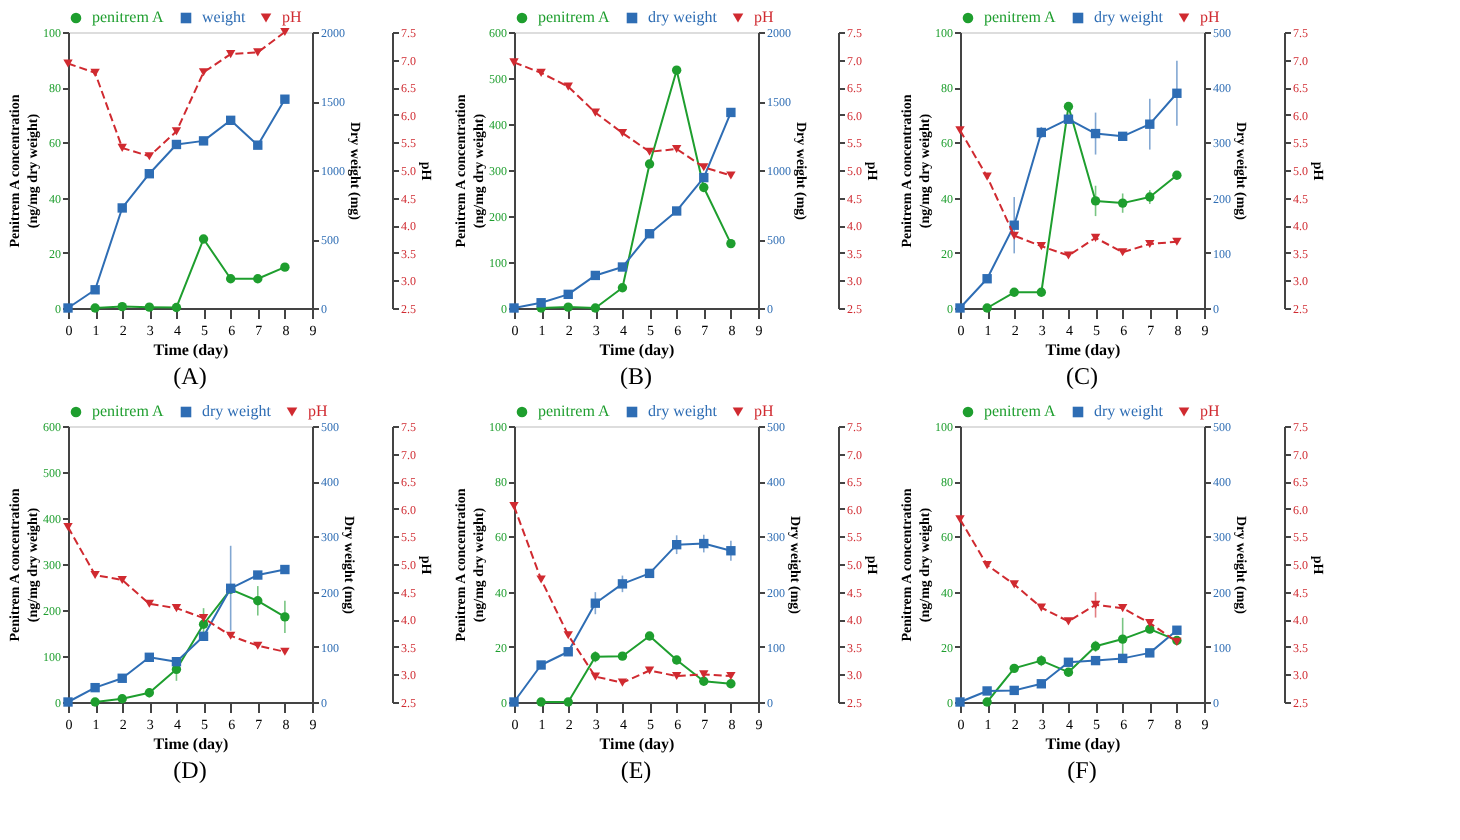 Image resolution: width=1460 pixels, height=840 pixels. What do you see at coordinates (1082, 376) in the screenshot?
I see `text: (C)` at bounding box center [1082, 376].